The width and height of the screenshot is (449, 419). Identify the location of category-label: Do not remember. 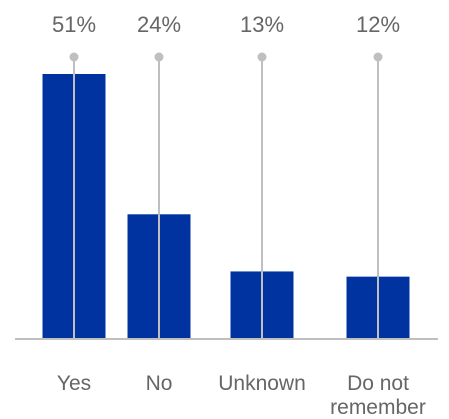
(378, 395).